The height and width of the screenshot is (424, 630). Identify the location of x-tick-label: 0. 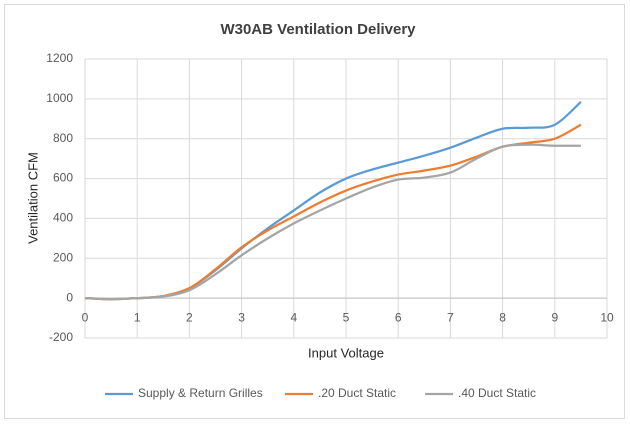
(85, 317).